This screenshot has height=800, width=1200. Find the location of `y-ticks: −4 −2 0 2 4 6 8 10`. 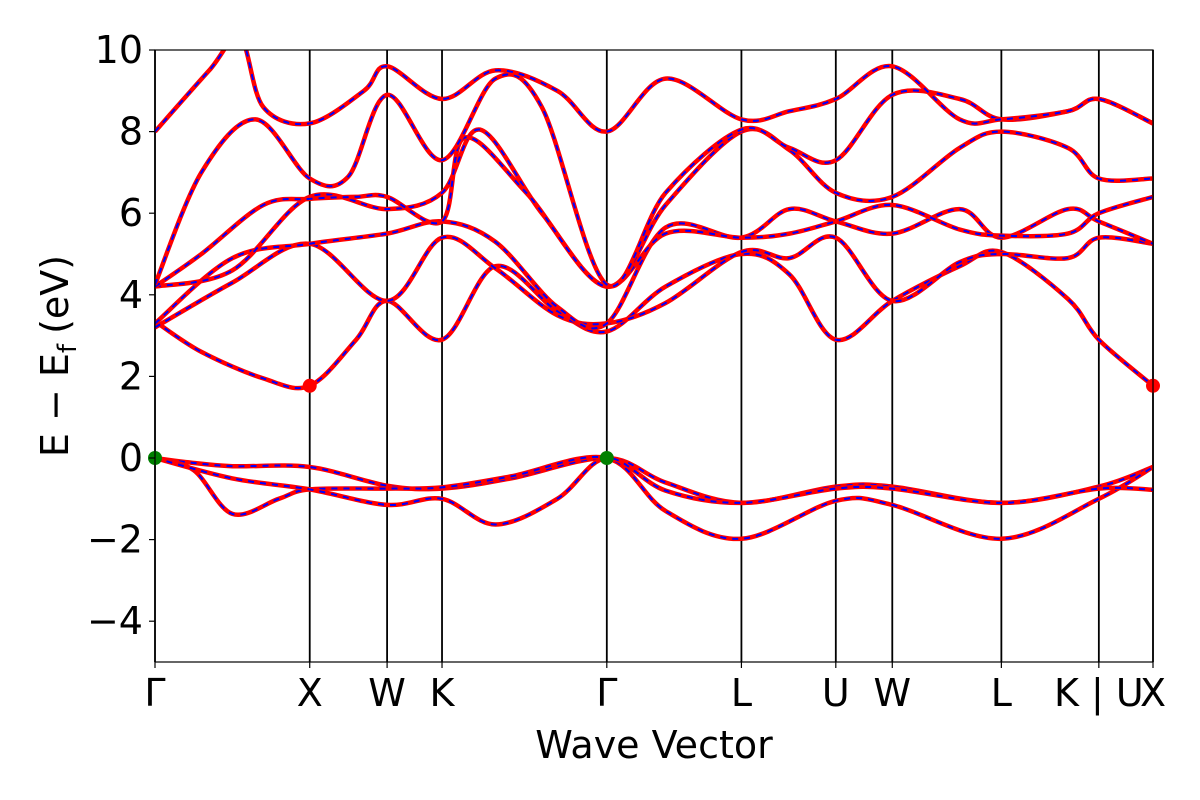

y-ticks: −4 −2 0 2 4 6 8 10 is located at coordinates (121, 335).